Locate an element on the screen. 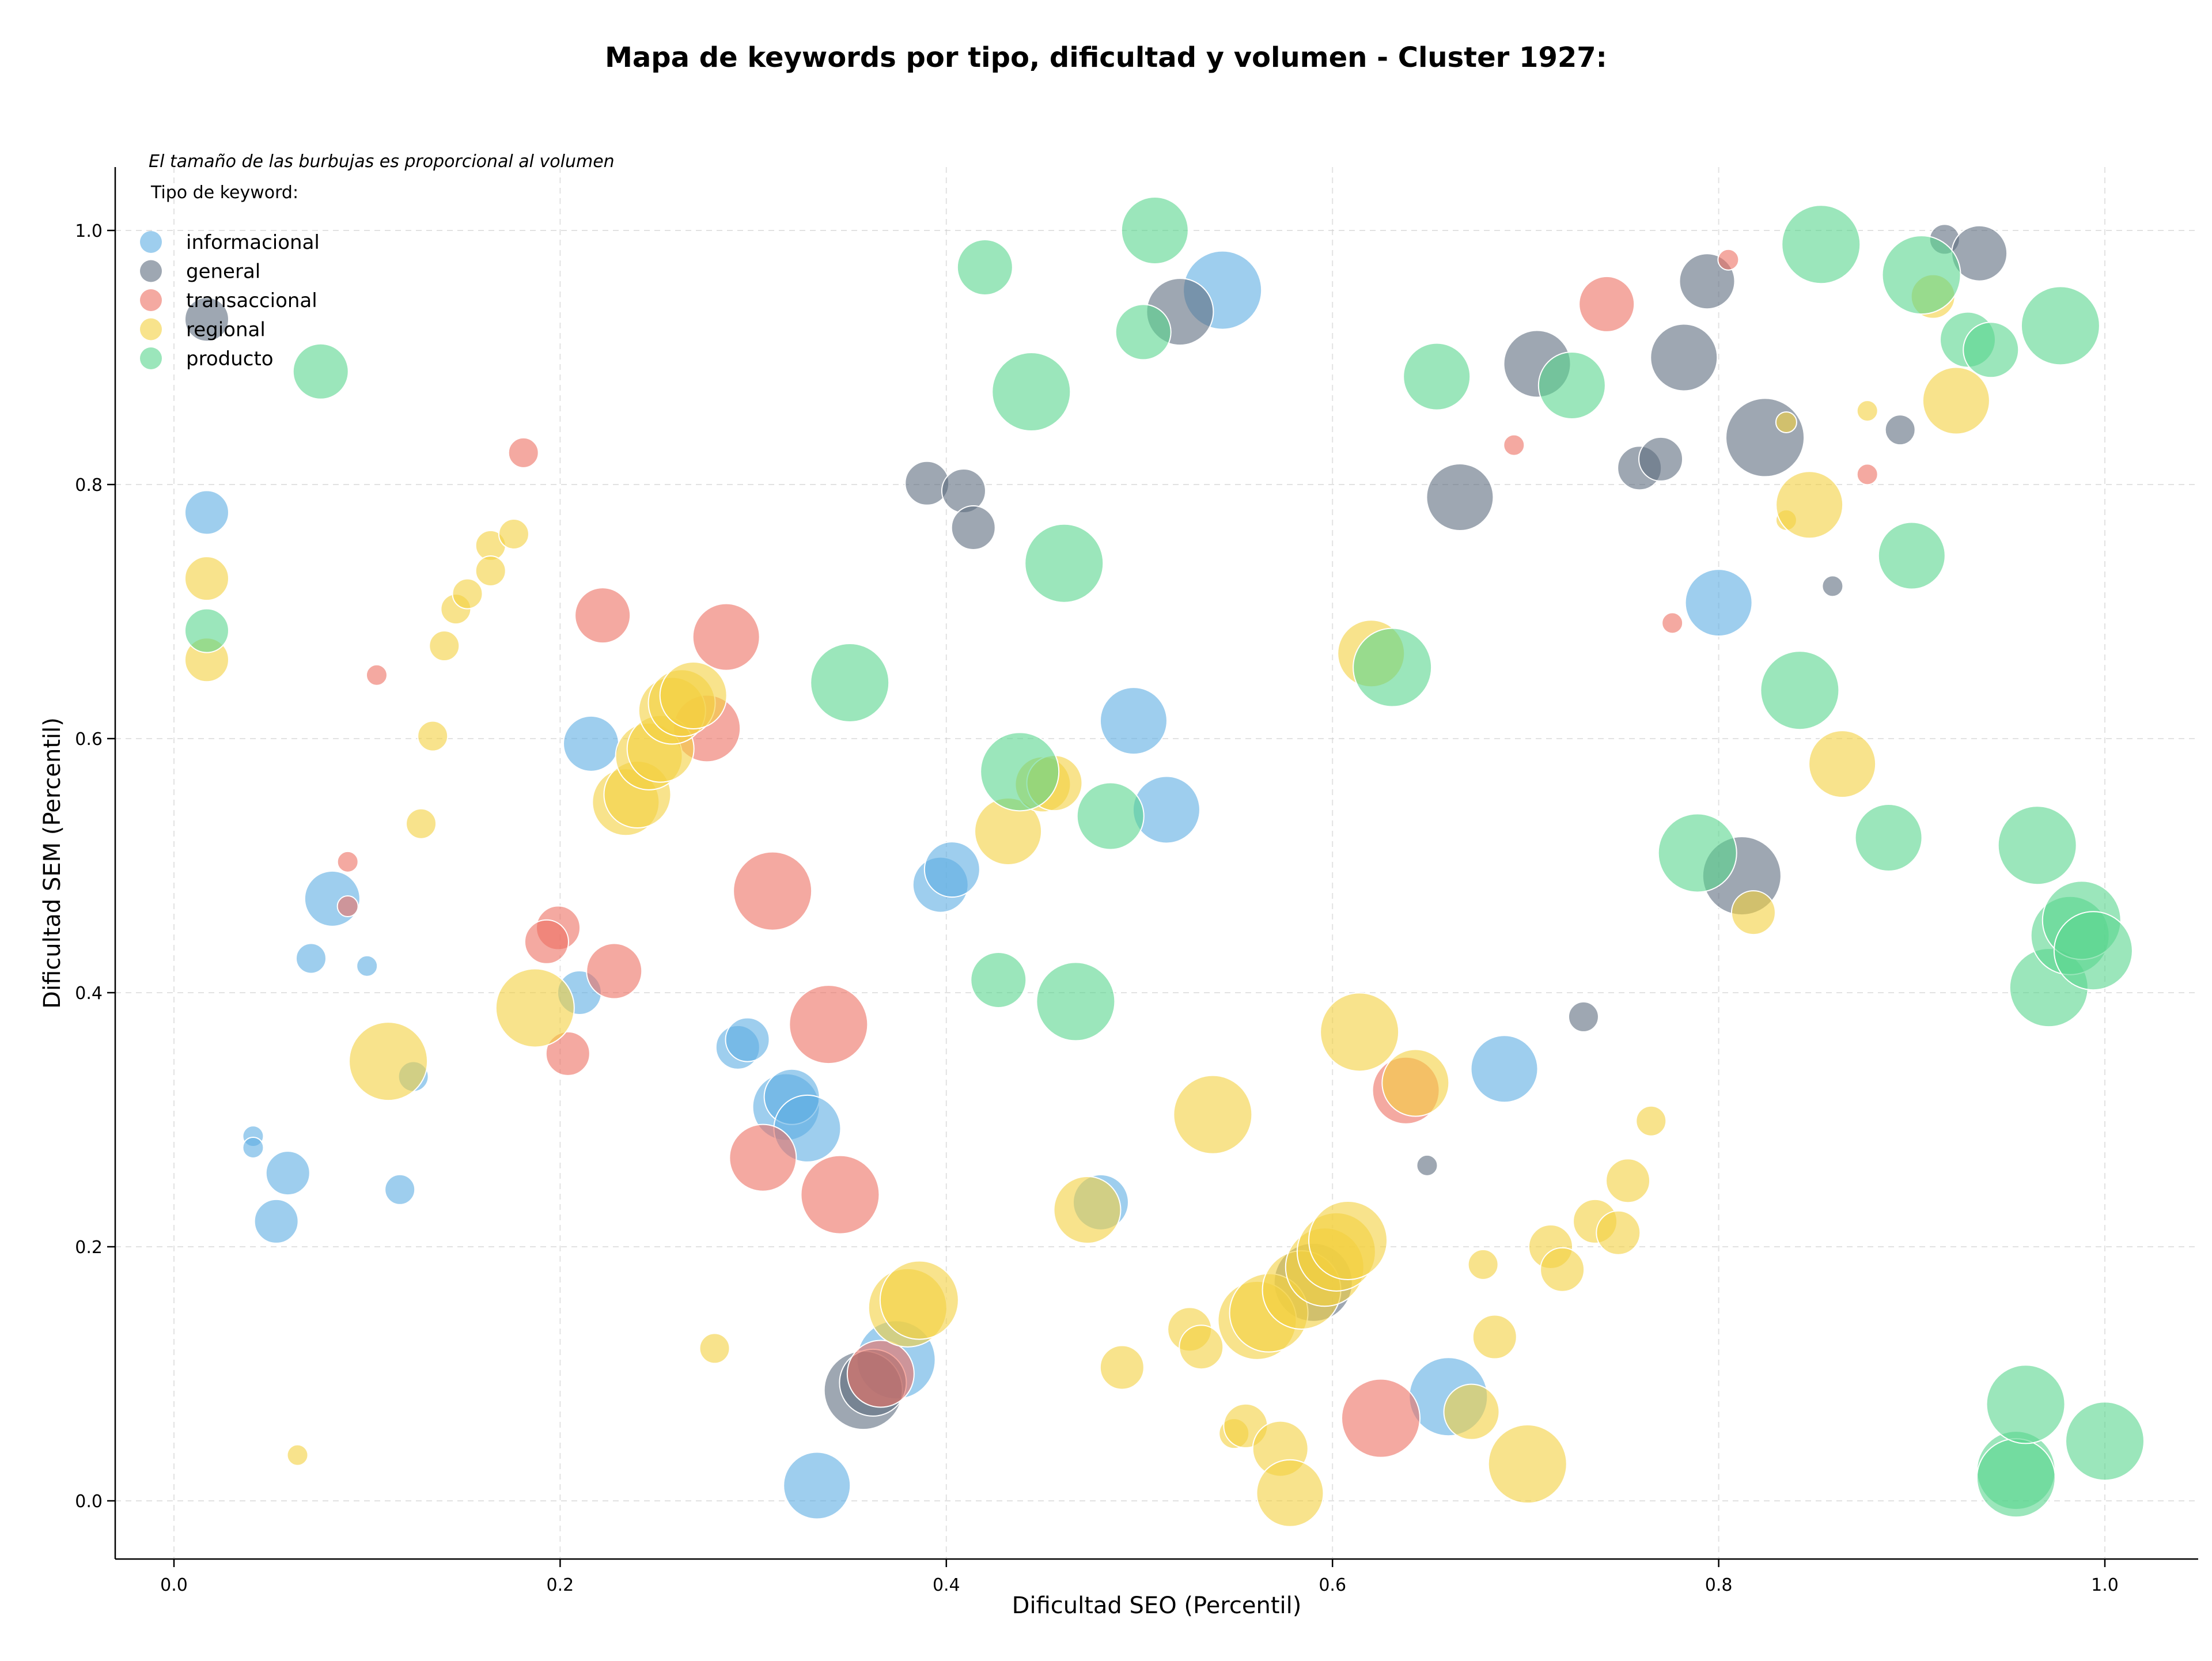 This screenshot has height=1661, width=2212. legend-label-informacional: informacional is located at coordinates (253, 242).